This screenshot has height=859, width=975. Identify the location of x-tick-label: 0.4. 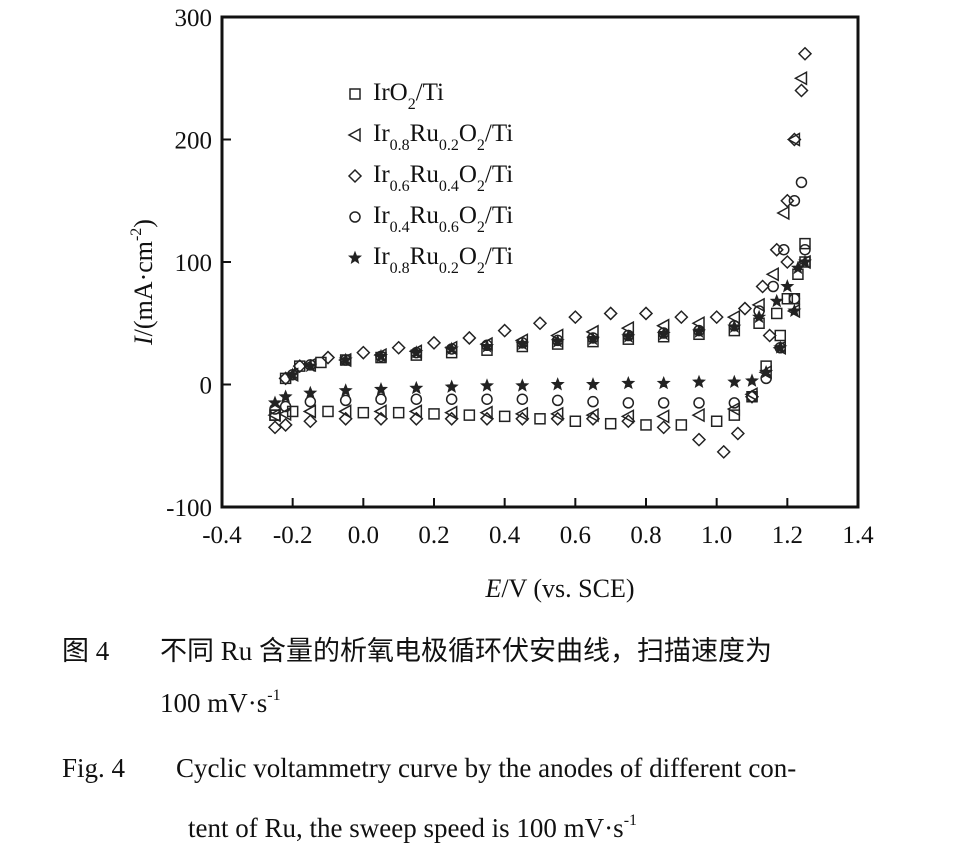
(505, 535).